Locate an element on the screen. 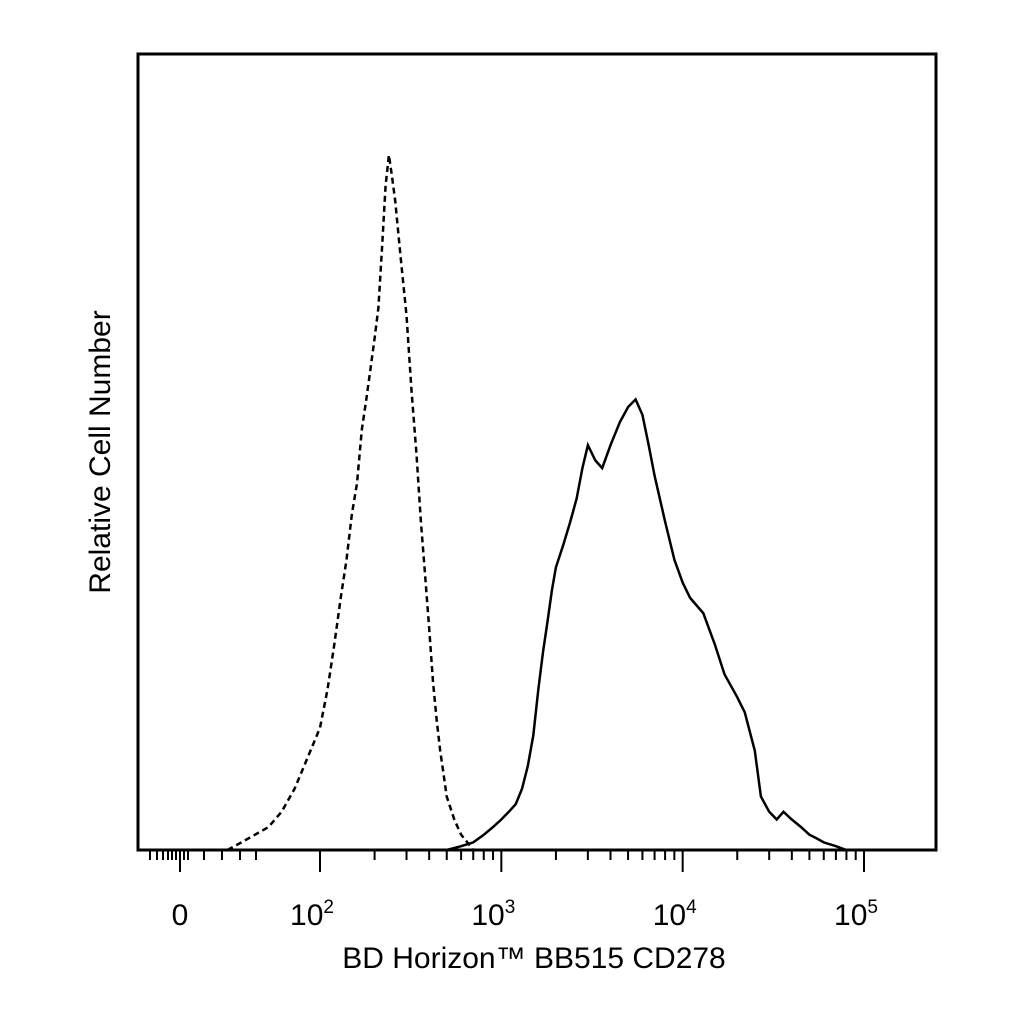  x-tick-labels: 0 10² 10³ 10⁴ 10⁵ is located at coordinates (525, 914).